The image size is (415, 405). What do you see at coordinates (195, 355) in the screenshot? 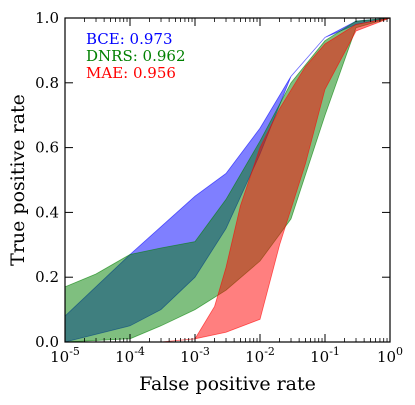
I see `x-tick-label: 10⁻³` at bounding box center [195, 355].